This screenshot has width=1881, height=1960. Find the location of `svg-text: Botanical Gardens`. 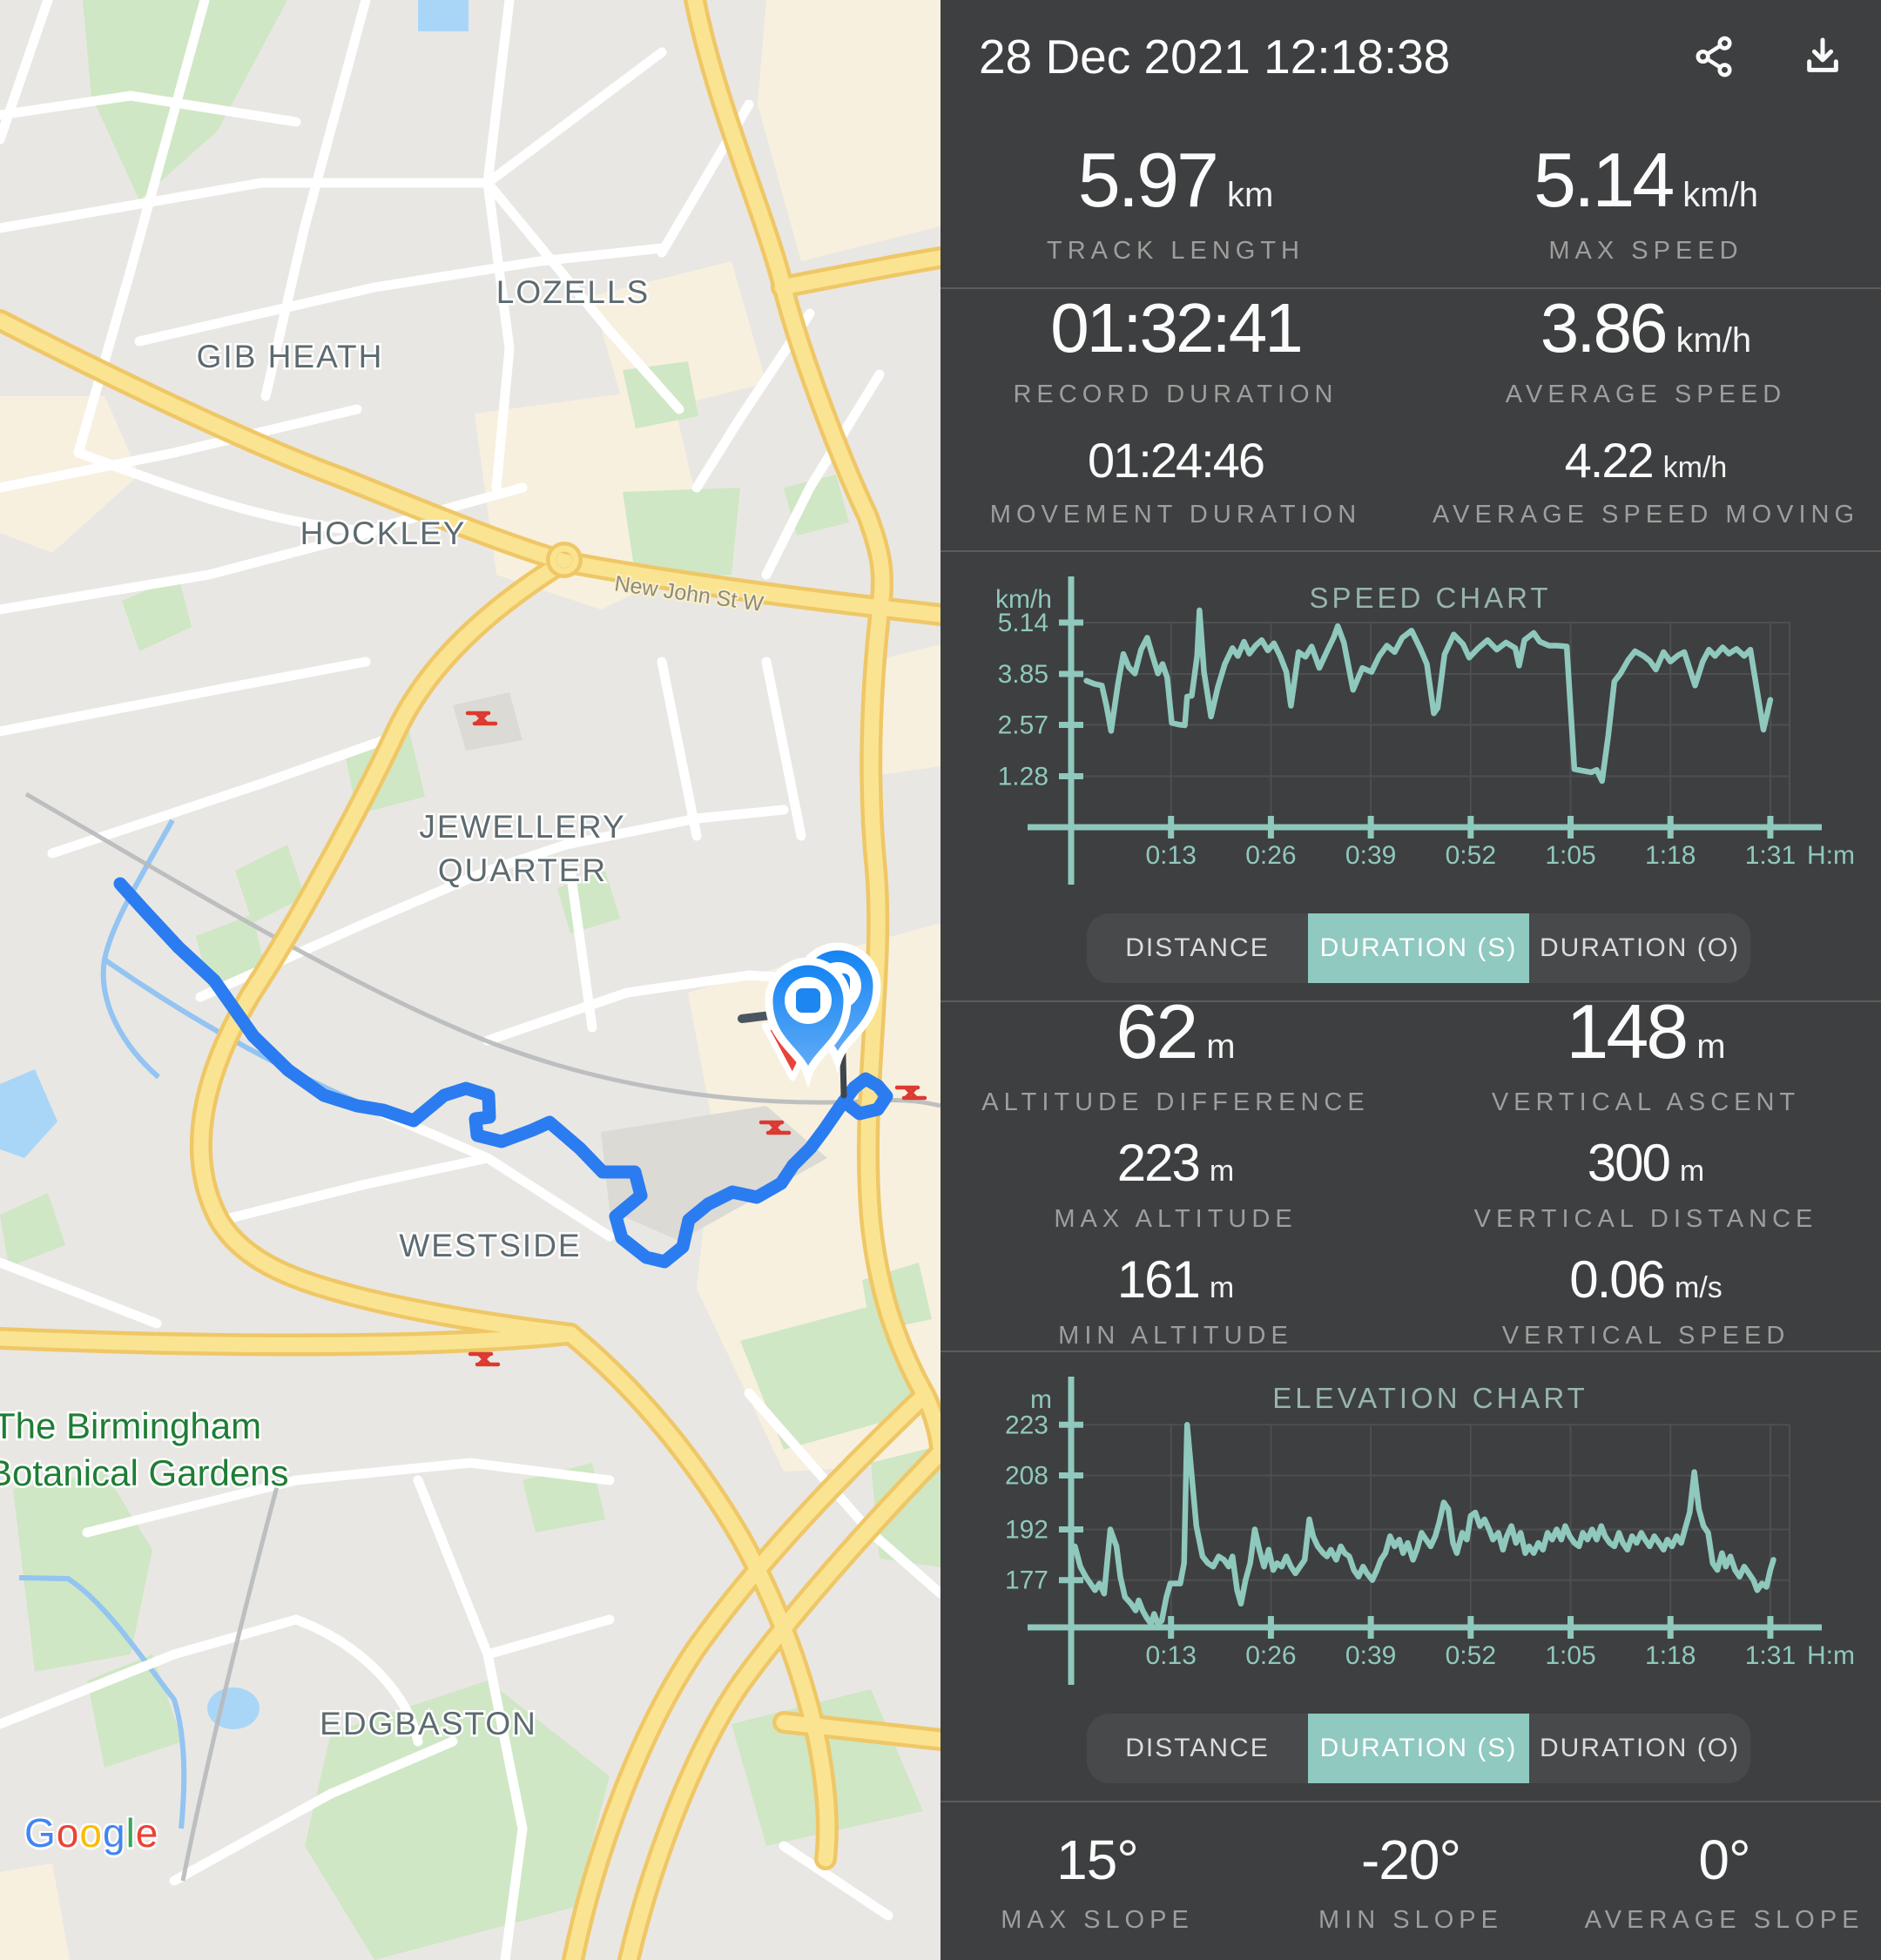

svg-text: Botanical Gardens is located at coordinates (144, 1472).